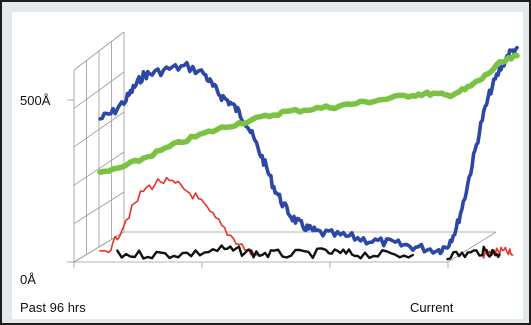  I want to click on x-tick-label-start: Past 96 hrs, so click(53, 307).